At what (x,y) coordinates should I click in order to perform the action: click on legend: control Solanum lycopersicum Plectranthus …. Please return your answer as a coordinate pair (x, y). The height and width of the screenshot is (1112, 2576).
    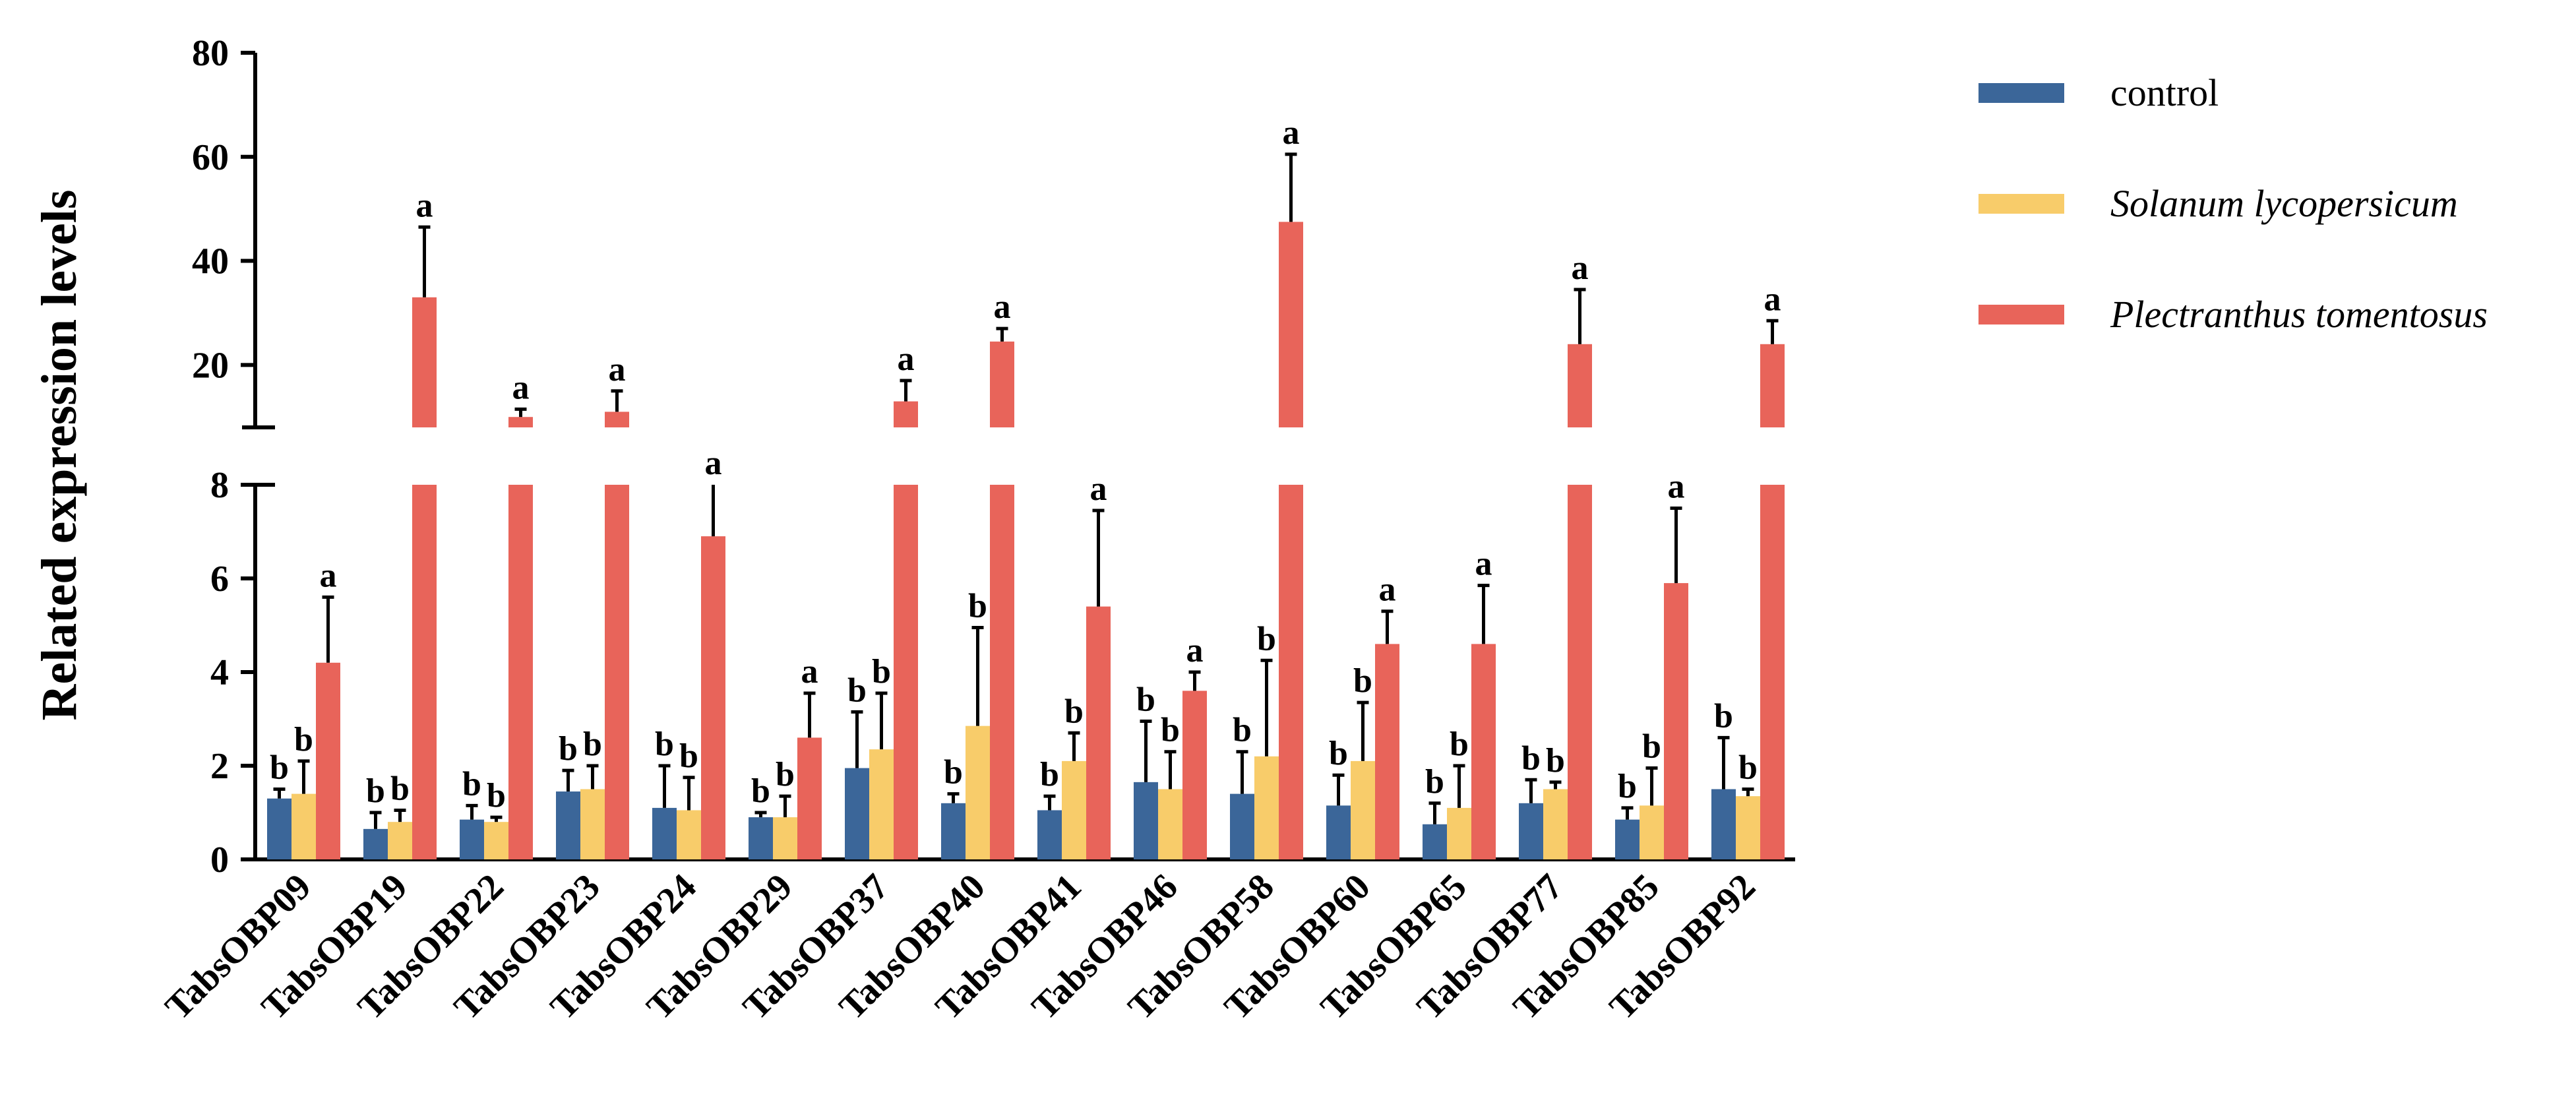
    Looking at the image, I should click on (2233, 203).